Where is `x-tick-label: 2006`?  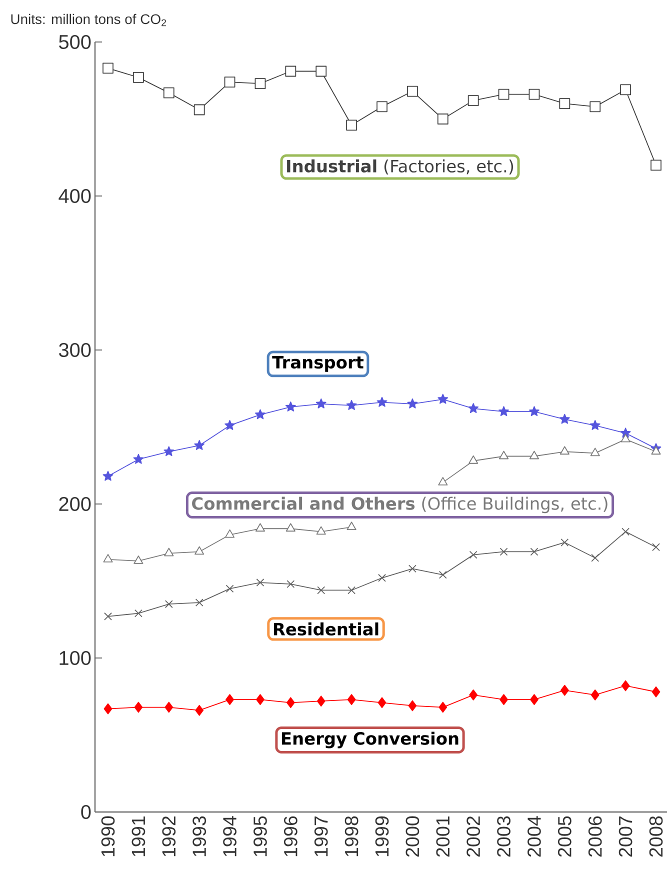 x-tick-label: 2006 is located at coordinates (595, 836).